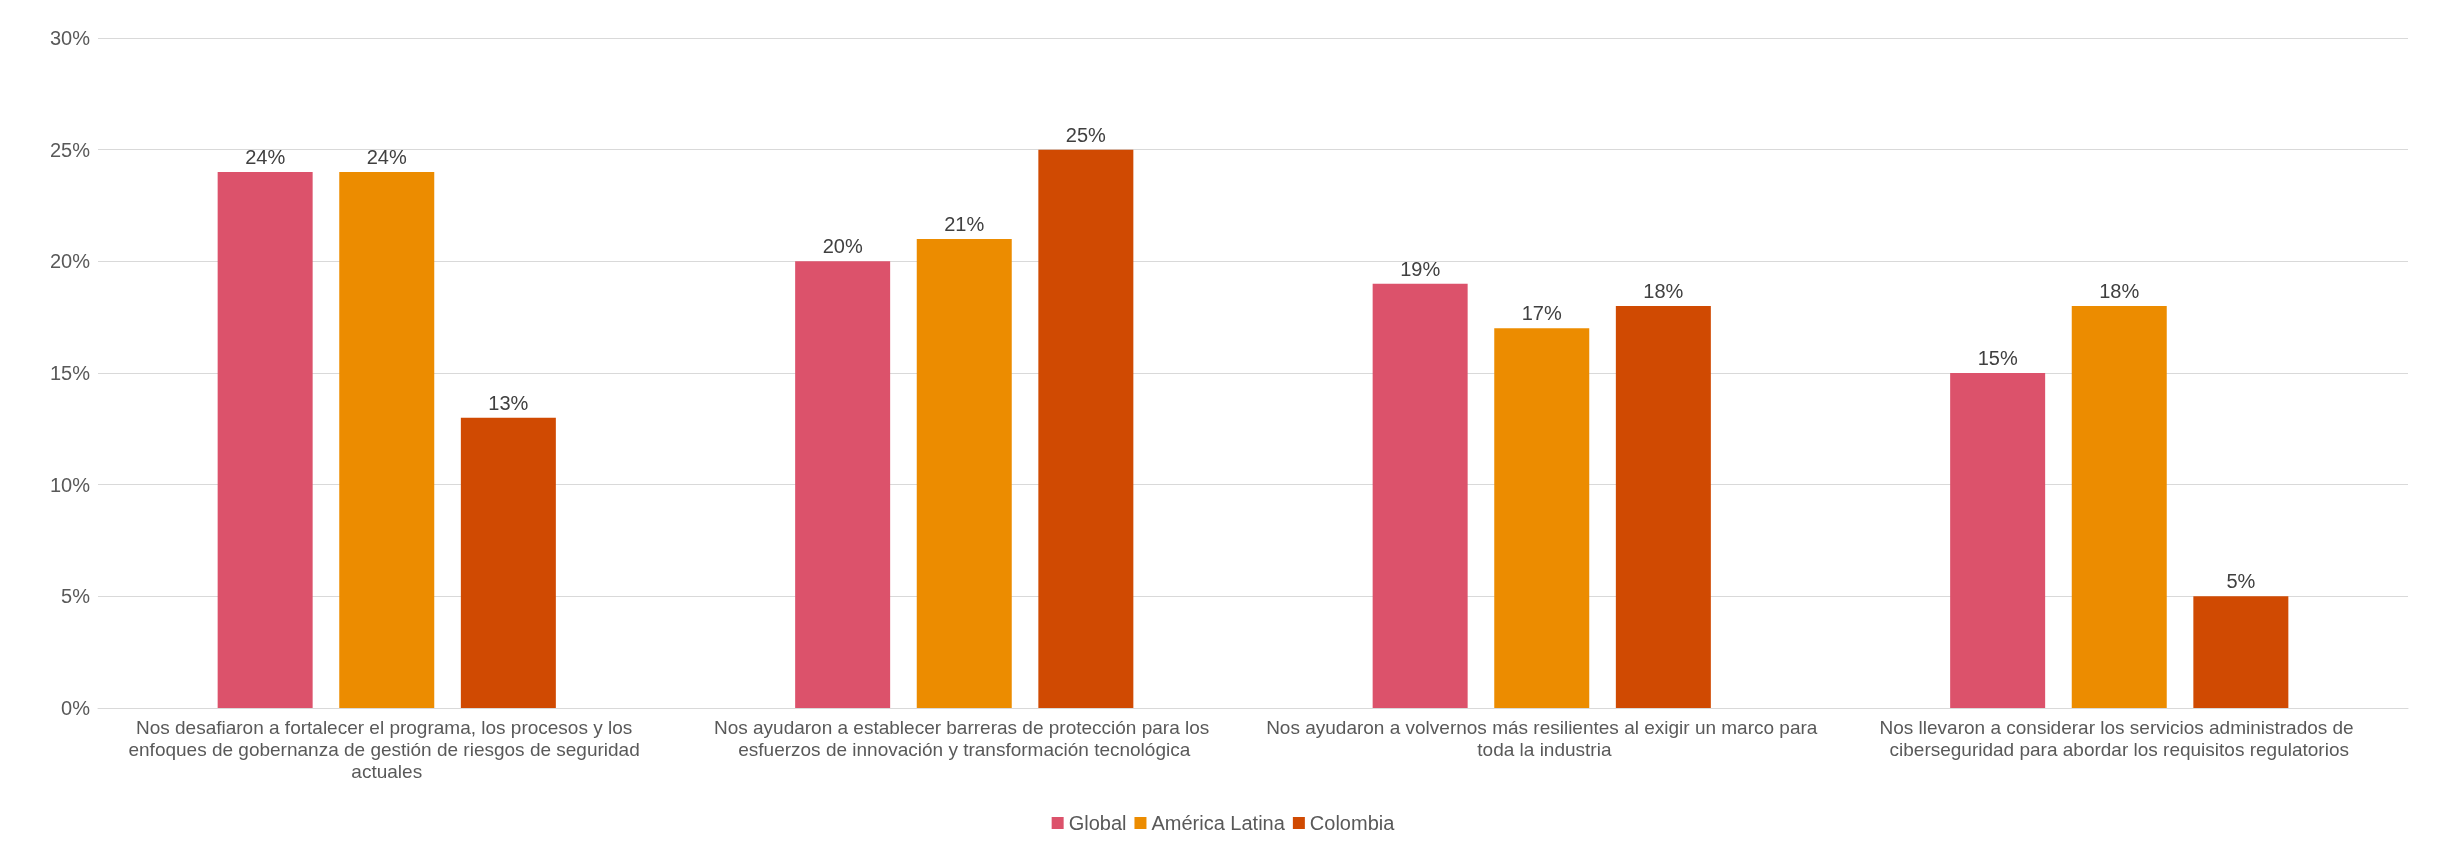 Image resolution: width=2450 pixels, height=860 pixels. What do you see at coordinates (387, 749) in the screenshot?
I see `x-tick-label: Nos desafiaron a fortalecer el programa, los procesos y los enfoques de gobernanza de gestión de riesgos de seguridad actuales` at bounding box center [387, 749].